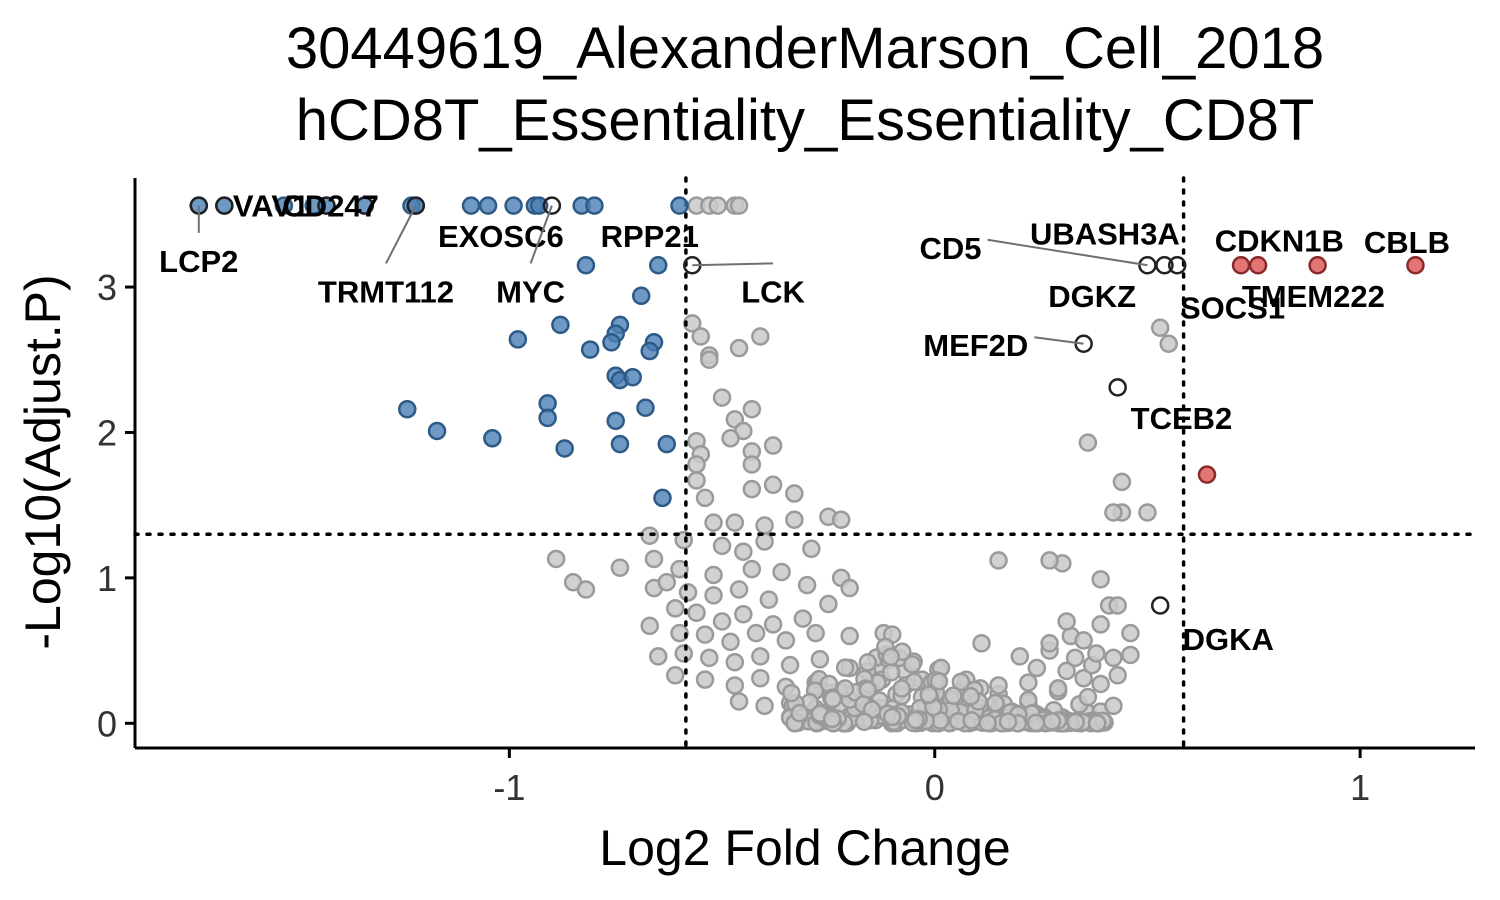 The height and width of the screenshot is (900, 1500). What do you see at coordinates (107, 723) in the screenshot?
I see `y-tick-label: 0` at bounding box center [107, 723].